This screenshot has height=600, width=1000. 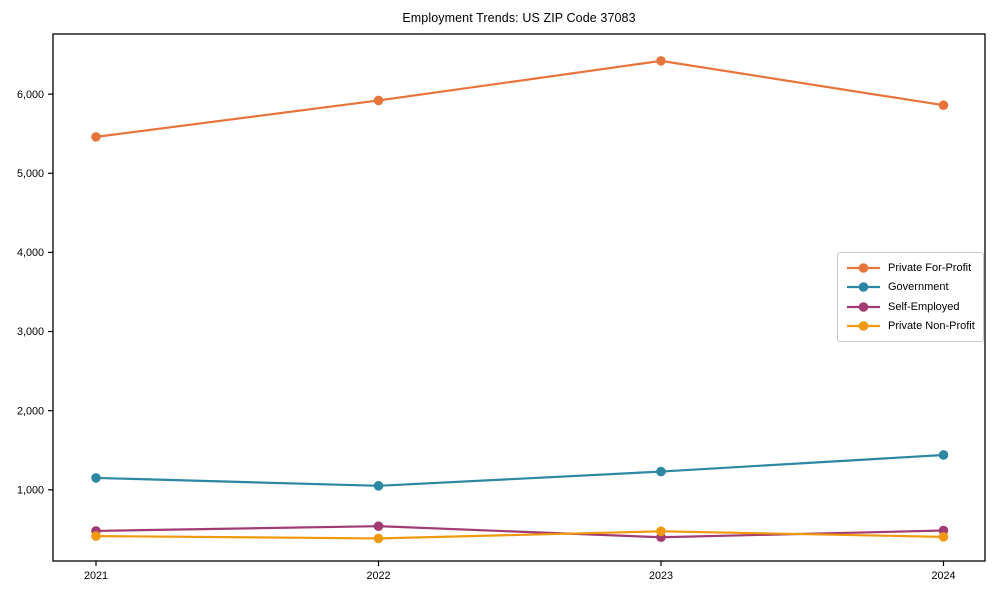 What do you see at coordinates (30, 411) in the screenshot?
I see `y-tick-label: 2,000` at bounding box center [30, 411].